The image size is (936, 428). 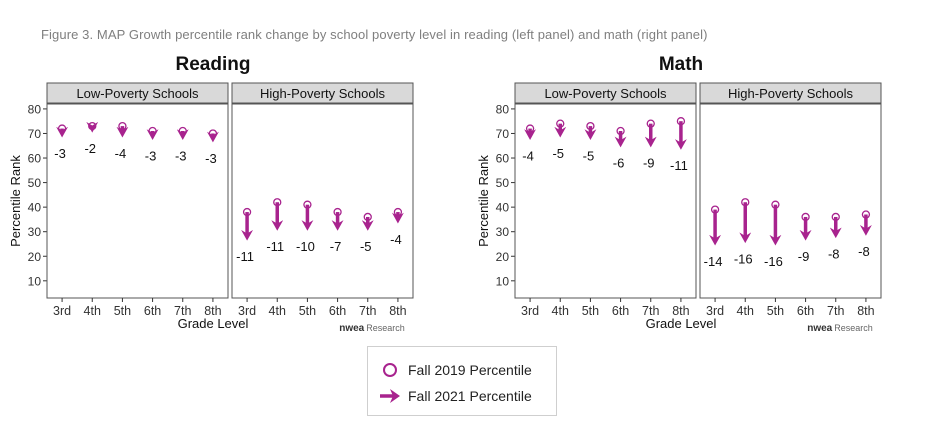 What do you see at coordinates (336, 246) in the screenshot?
I see `change-label: -7` at bounding box center [336, 246].